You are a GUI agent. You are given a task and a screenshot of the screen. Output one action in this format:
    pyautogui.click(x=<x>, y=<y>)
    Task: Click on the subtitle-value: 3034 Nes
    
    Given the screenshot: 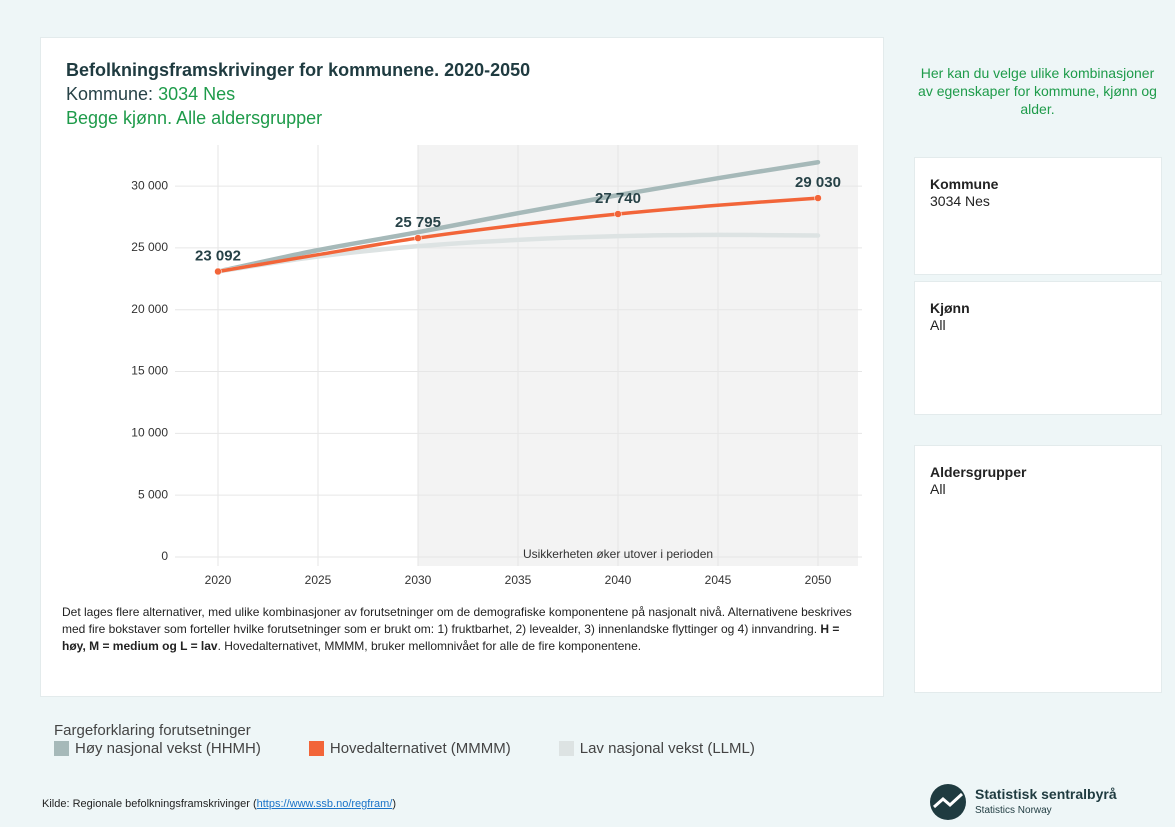 What is the action you would take?
    pyautogui.click(x=197, y=94)
    